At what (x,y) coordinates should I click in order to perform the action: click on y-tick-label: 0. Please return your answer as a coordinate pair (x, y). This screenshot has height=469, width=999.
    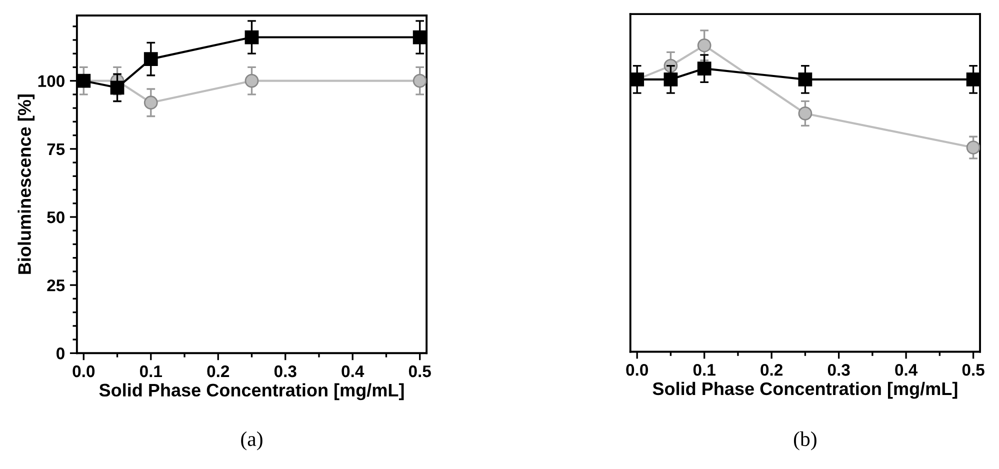
    Looking at the image, I should click on (60, 354).